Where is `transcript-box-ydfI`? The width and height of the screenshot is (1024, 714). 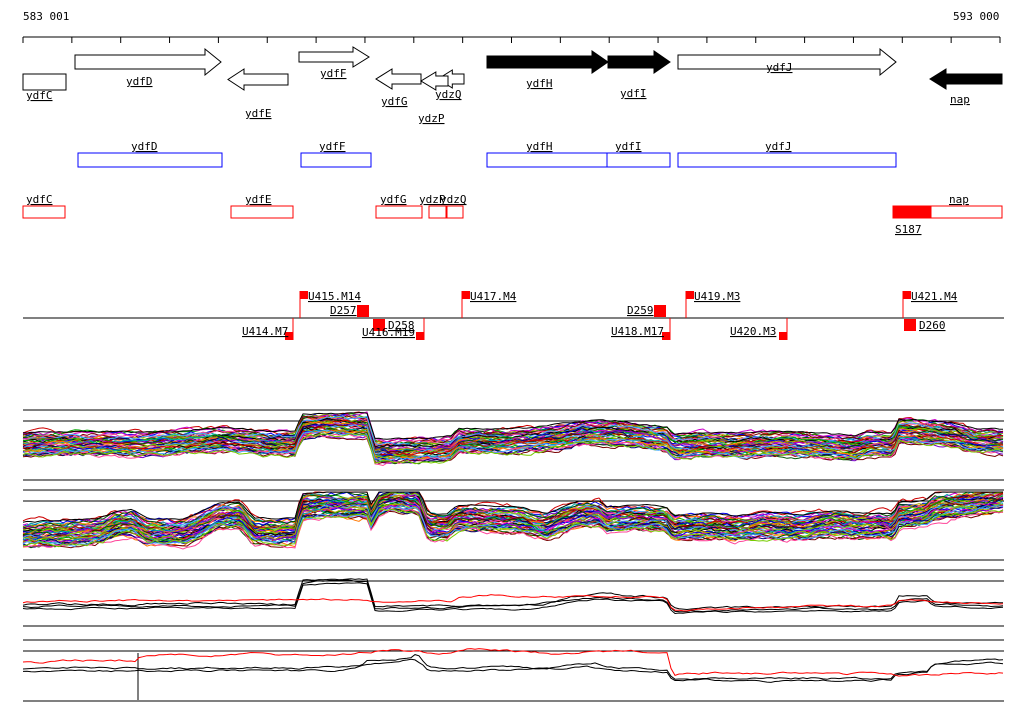 transcript-box-ydfI is located at coordinates (638, 160).